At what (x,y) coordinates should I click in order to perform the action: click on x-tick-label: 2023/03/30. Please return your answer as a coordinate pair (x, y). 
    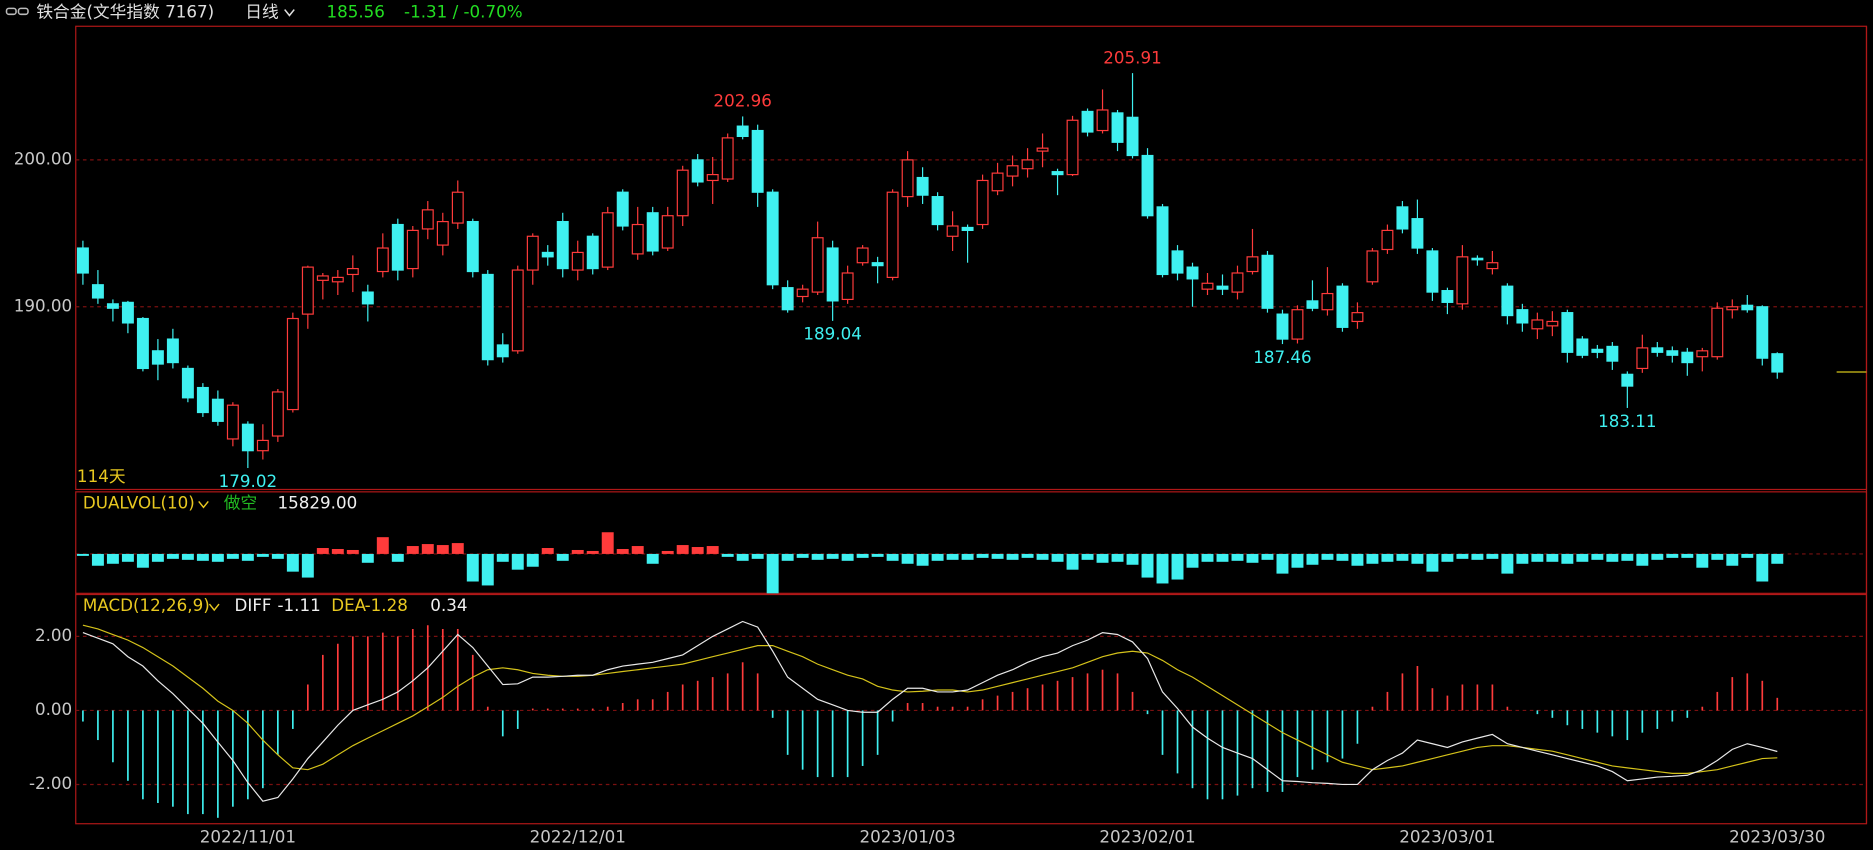
    Looking at the image, I should click on (1777, 837).